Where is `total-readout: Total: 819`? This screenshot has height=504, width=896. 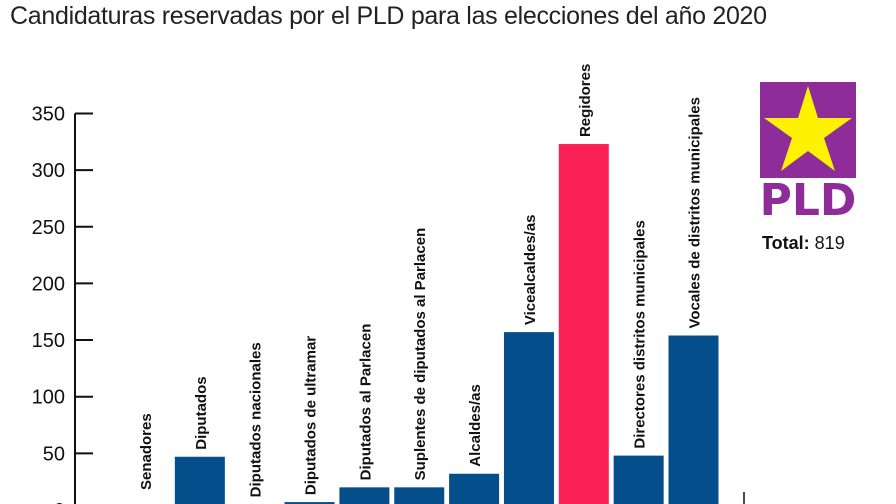 total-readout: Total: 819 is located at coordinates (803, 243).